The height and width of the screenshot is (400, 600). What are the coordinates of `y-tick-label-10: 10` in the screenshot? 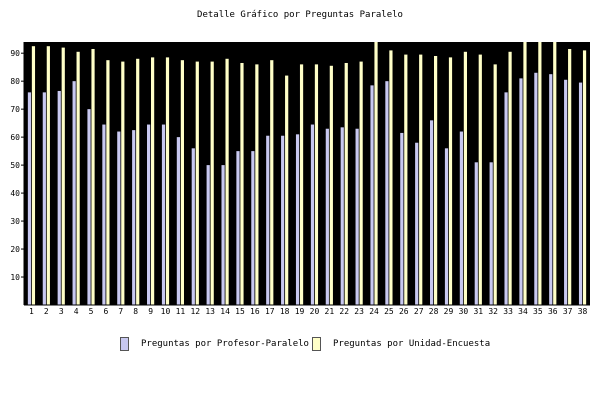 It's located at (15, 277).